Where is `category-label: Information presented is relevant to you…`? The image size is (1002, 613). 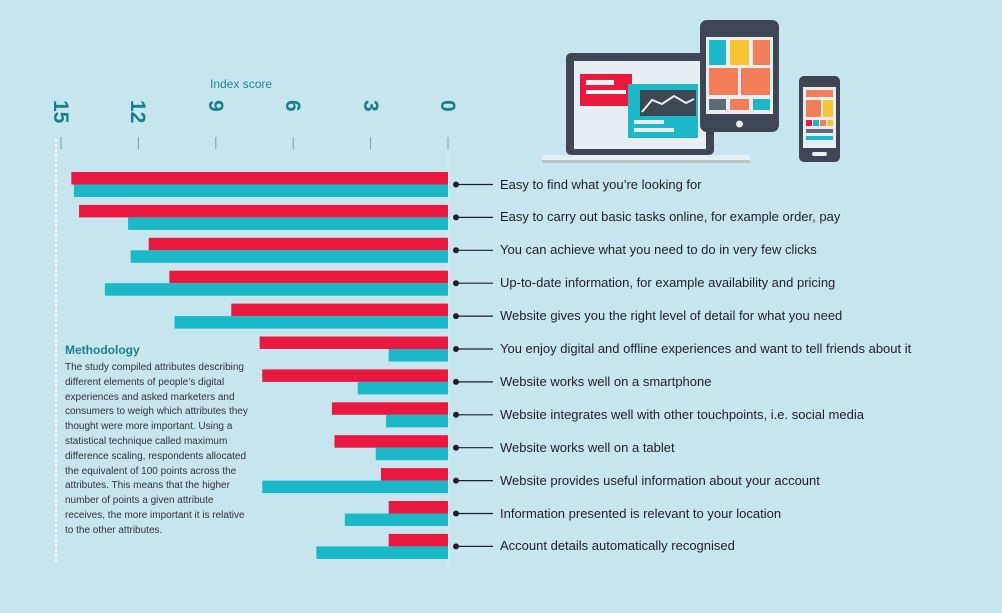 category-label: Information presented is relevant to you… is located at coordinates (641, 513).